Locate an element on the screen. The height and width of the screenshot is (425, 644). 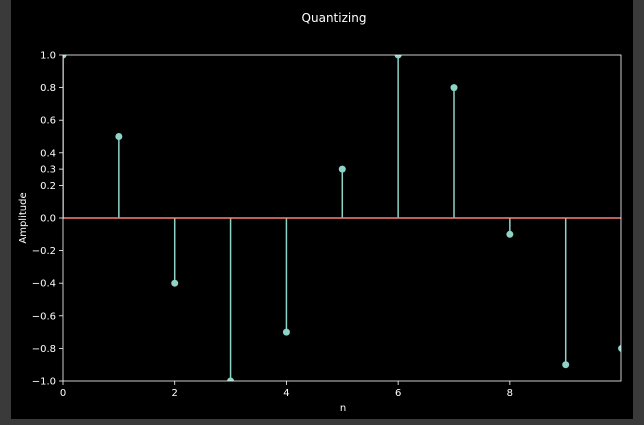
y-tick-label: −0.4 is located at coordinates (44, 284).